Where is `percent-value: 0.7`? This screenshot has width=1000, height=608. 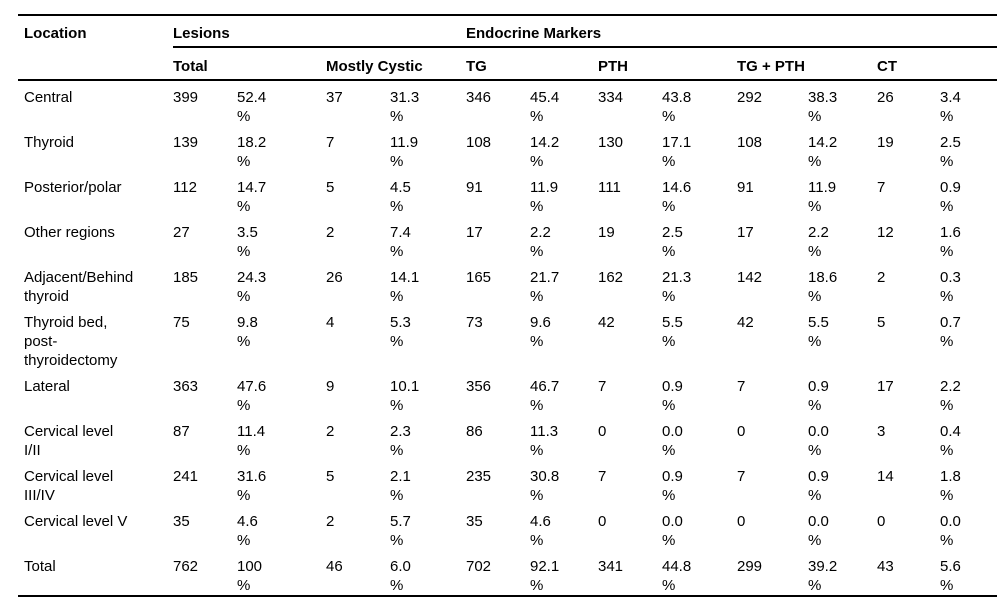
percent-value: 0.7 is located at coordinates (950, 322).